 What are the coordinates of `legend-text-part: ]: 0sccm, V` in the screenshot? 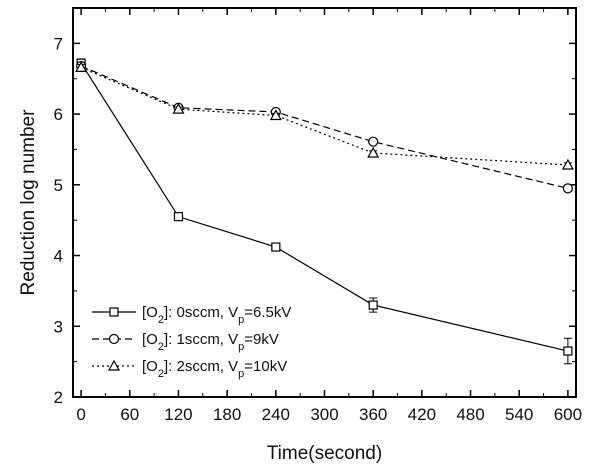 It's located at (201, 312).